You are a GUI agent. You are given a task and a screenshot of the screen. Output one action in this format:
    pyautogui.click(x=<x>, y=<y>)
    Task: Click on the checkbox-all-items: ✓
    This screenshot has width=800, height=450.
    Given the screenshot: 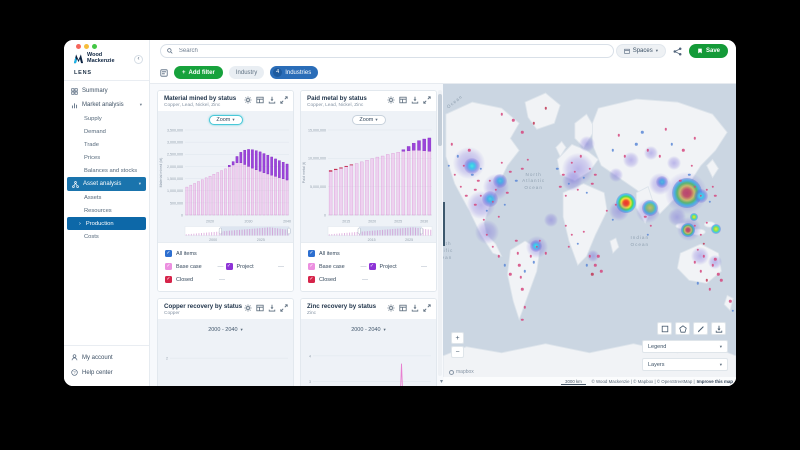 What is the action you would take?
    pyautogui.click(x=311, y=253)
    